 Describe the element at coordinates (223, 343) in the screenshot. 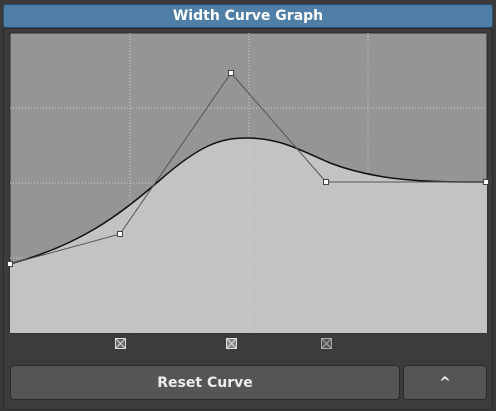

I see `point-toggles` at that location.